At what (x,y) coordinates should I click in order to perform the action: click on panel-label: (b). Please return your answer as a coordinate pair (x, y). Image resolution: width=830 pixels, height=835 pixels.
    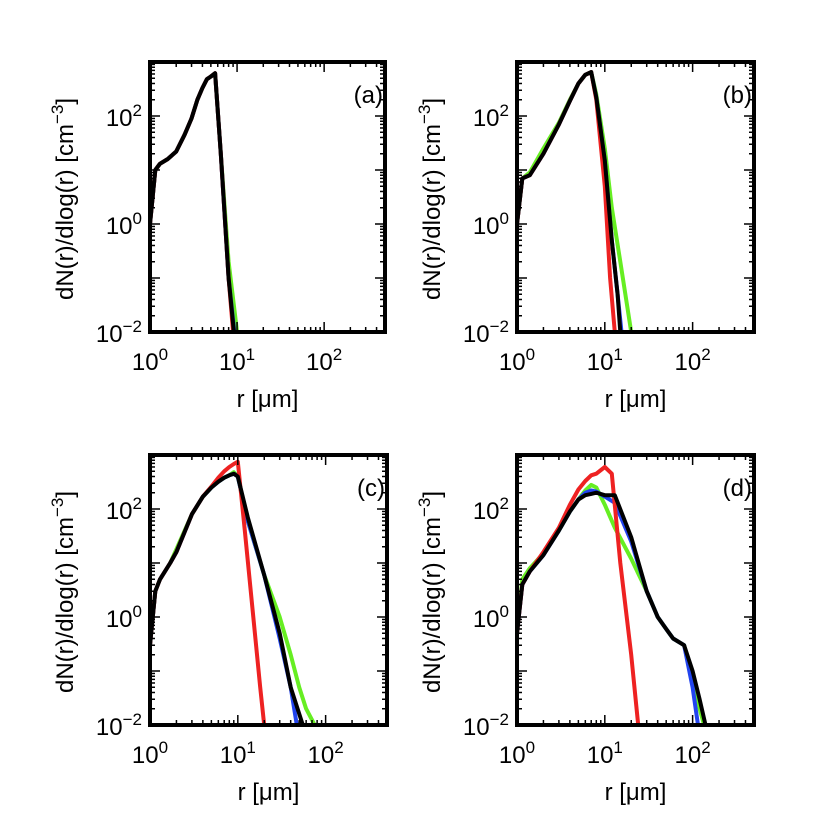
    Looking at the image, I should click on (737, 95).